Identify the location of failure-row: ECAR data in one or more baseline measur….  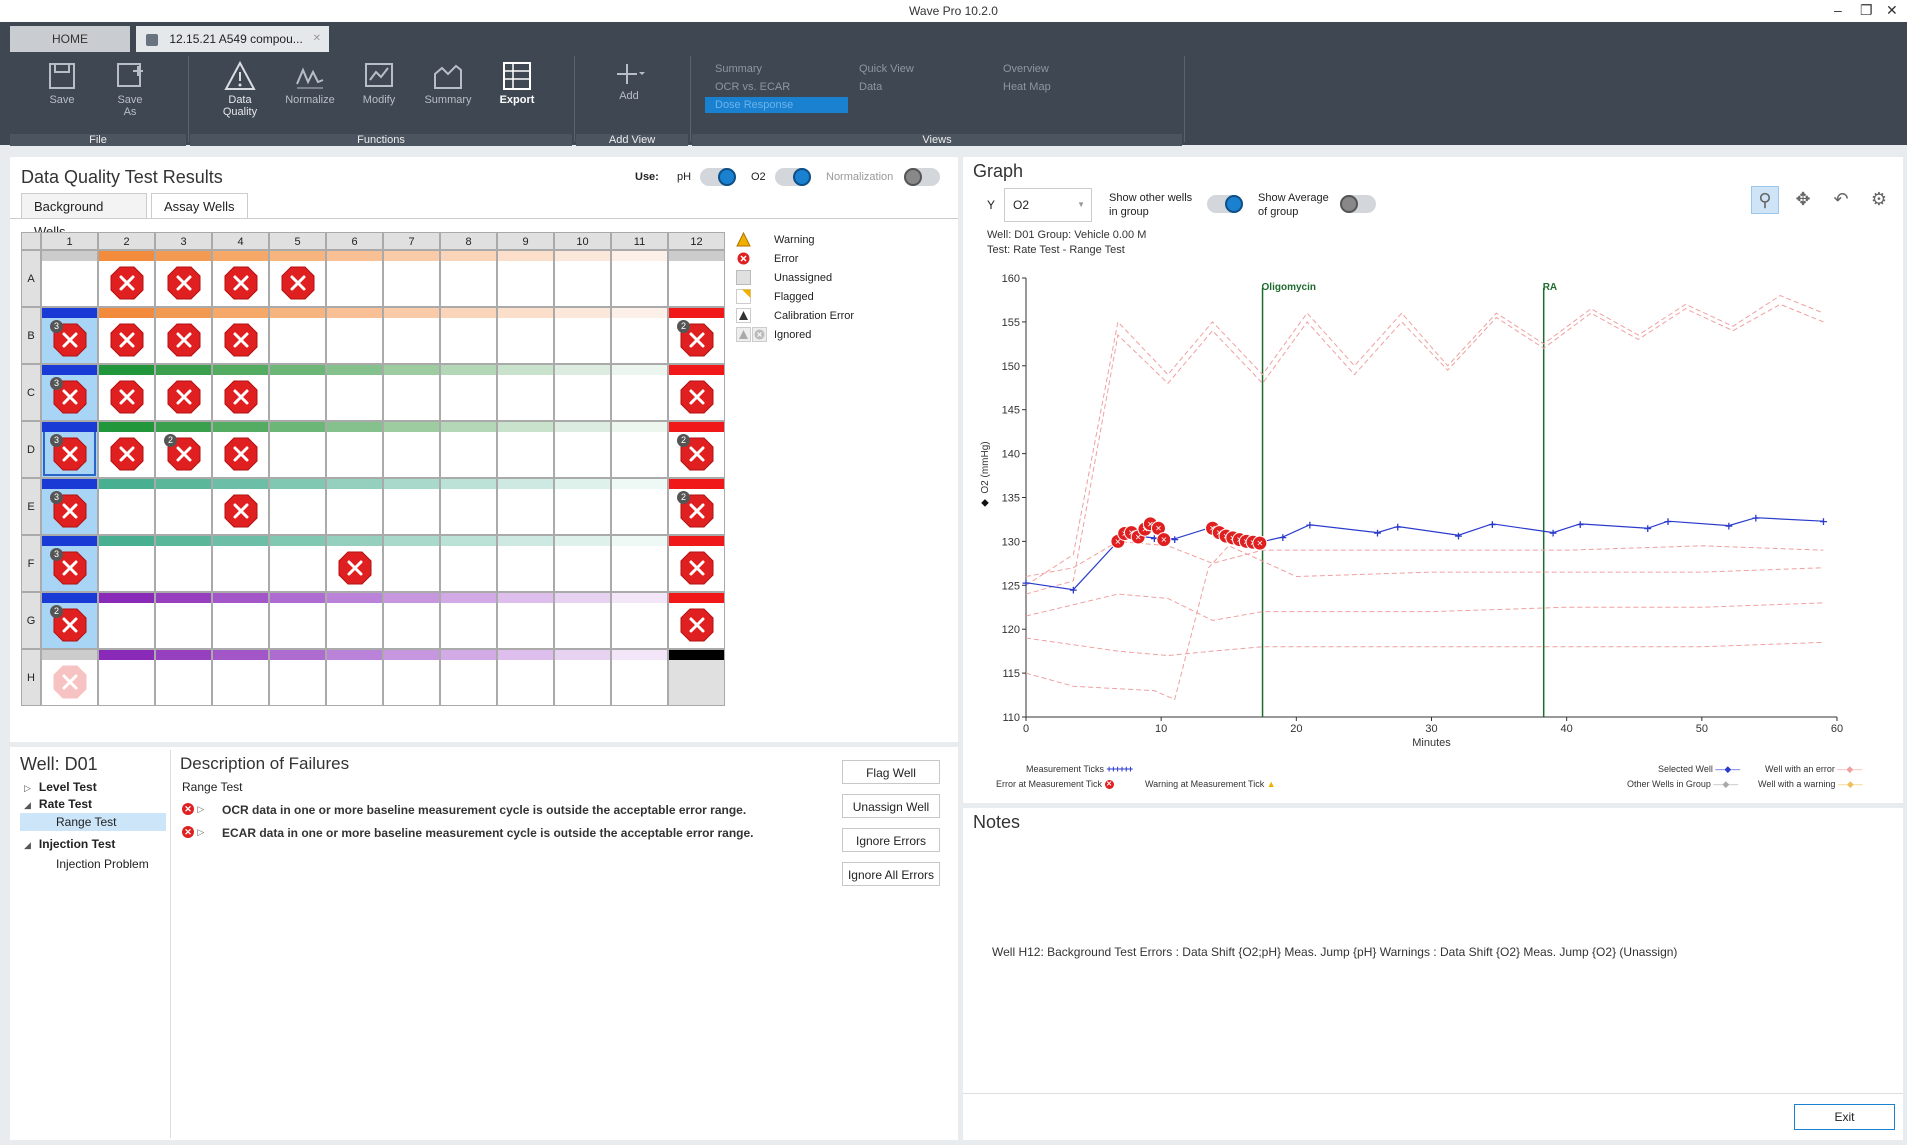
(488, 833).